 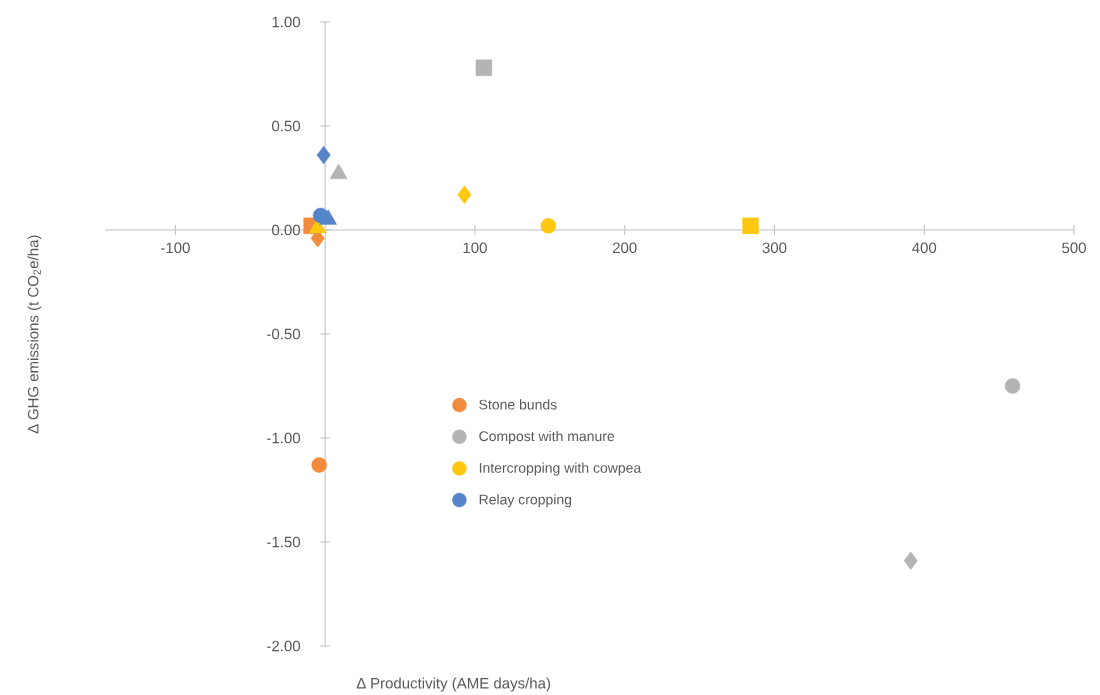 What do you see at coordinates (624, 248) in the screenshot?
I see `x-tick-label: 200` at bounding box center [624, 248].